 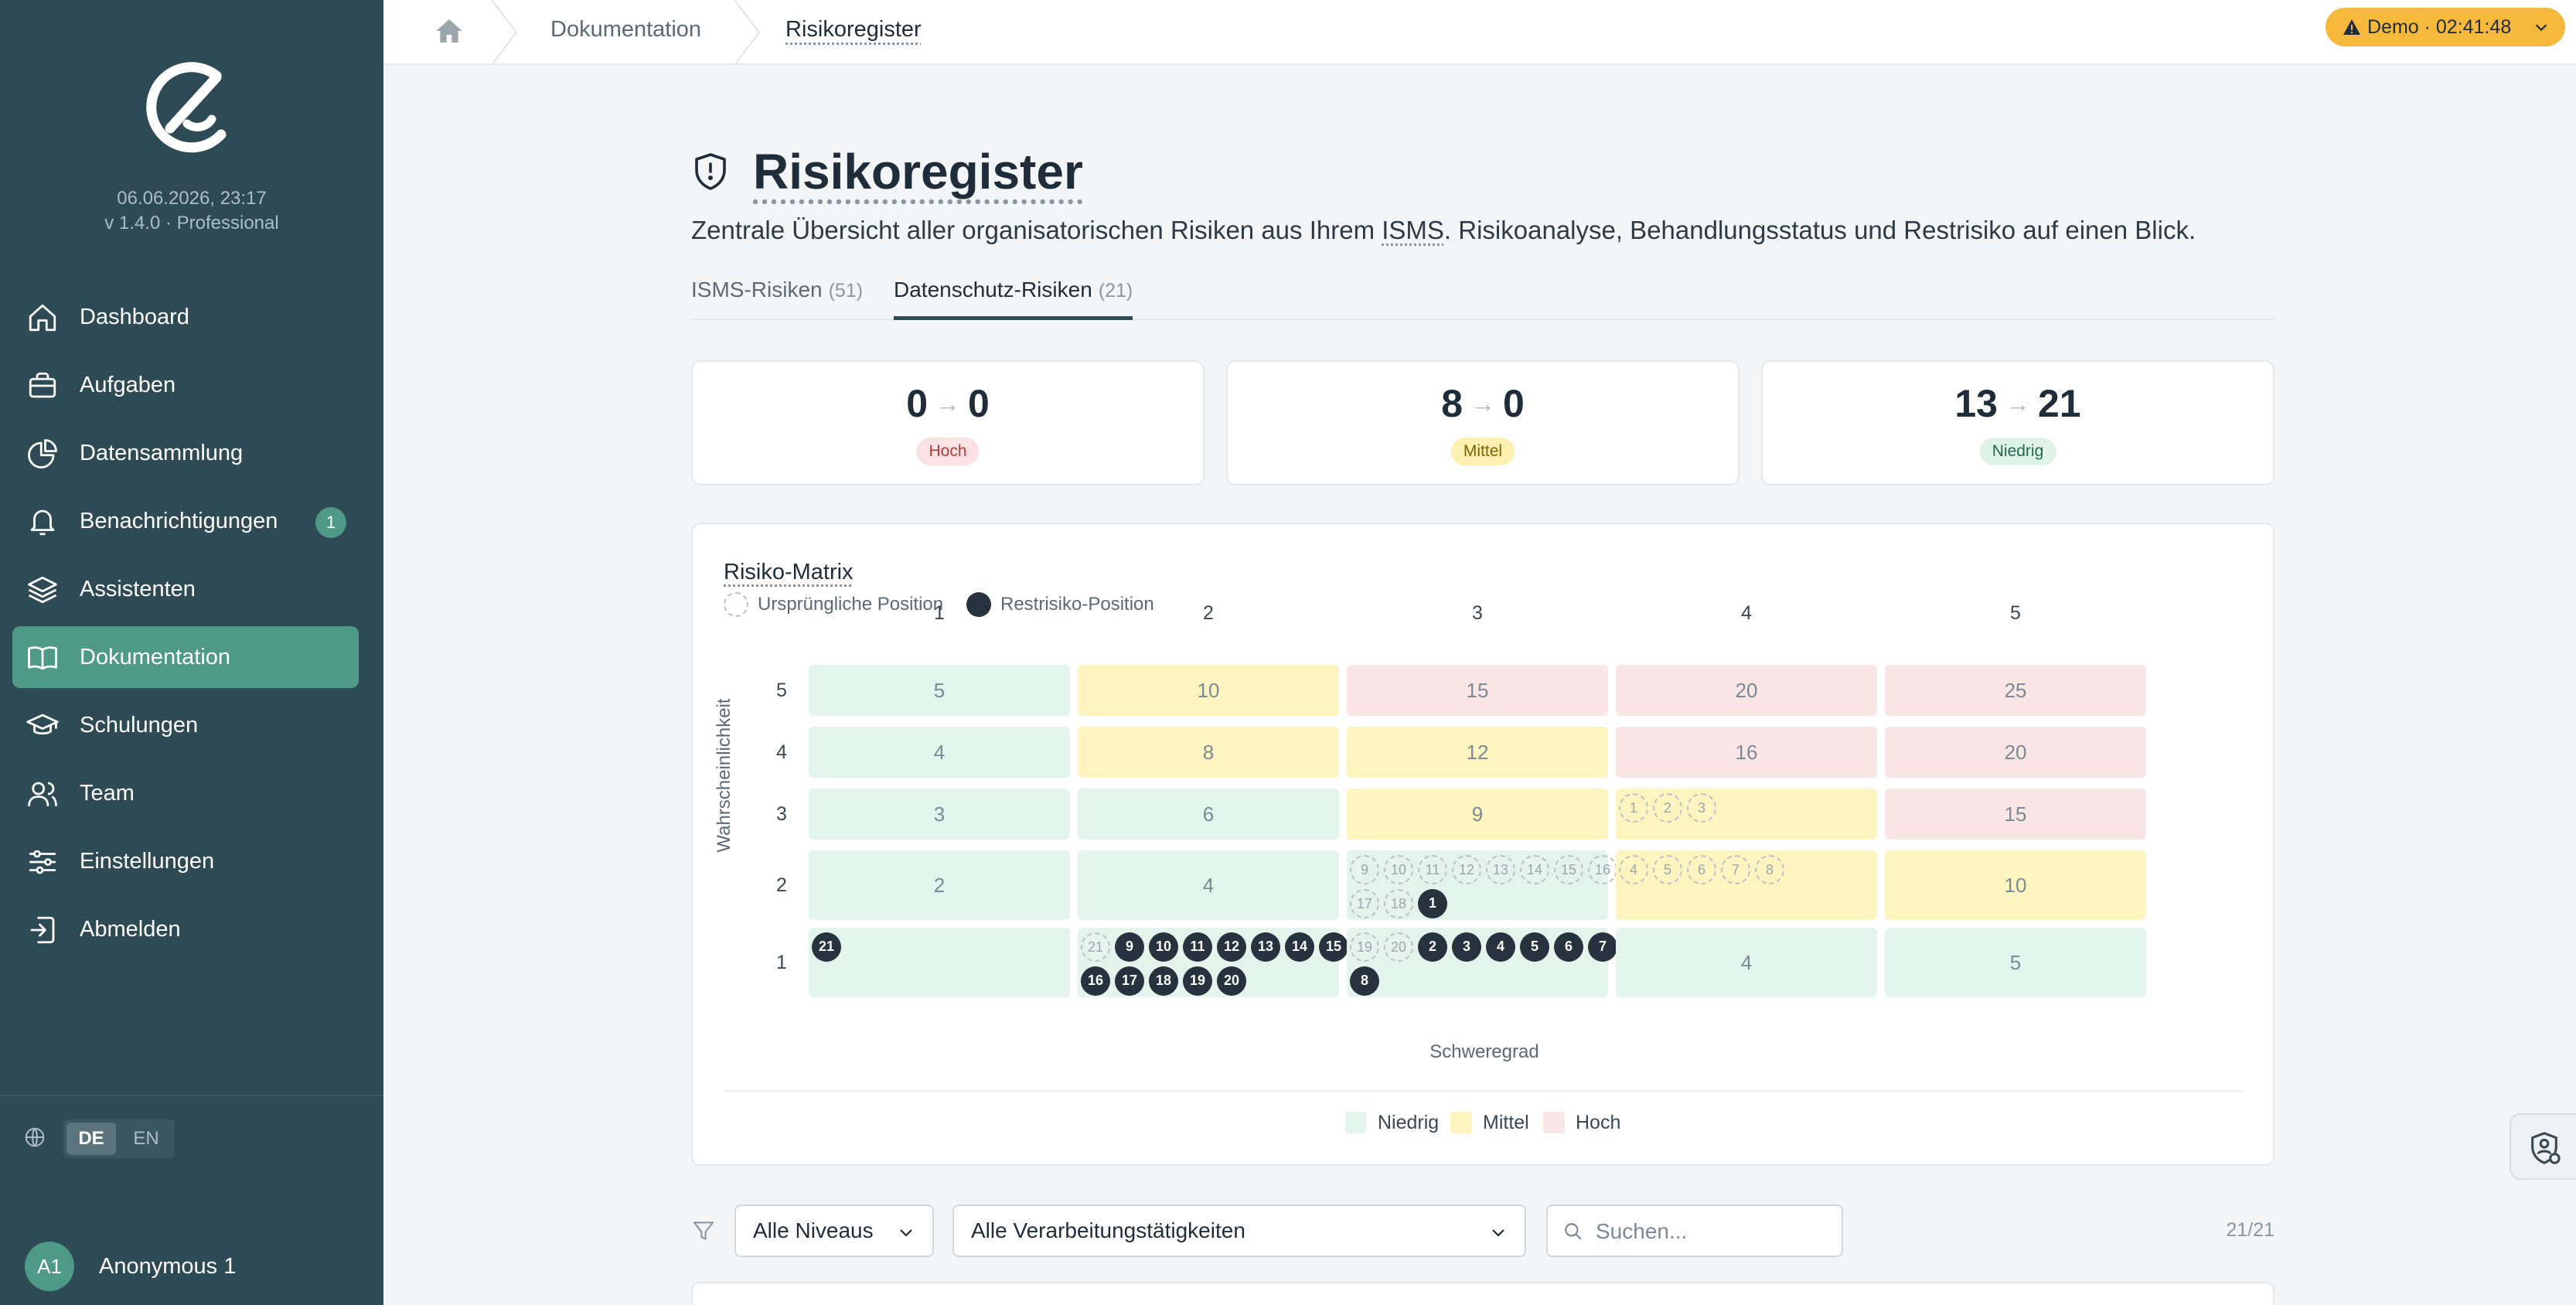 I want to click on level-filter-select: Alle Niveaus, so click(x=834, y=1230).